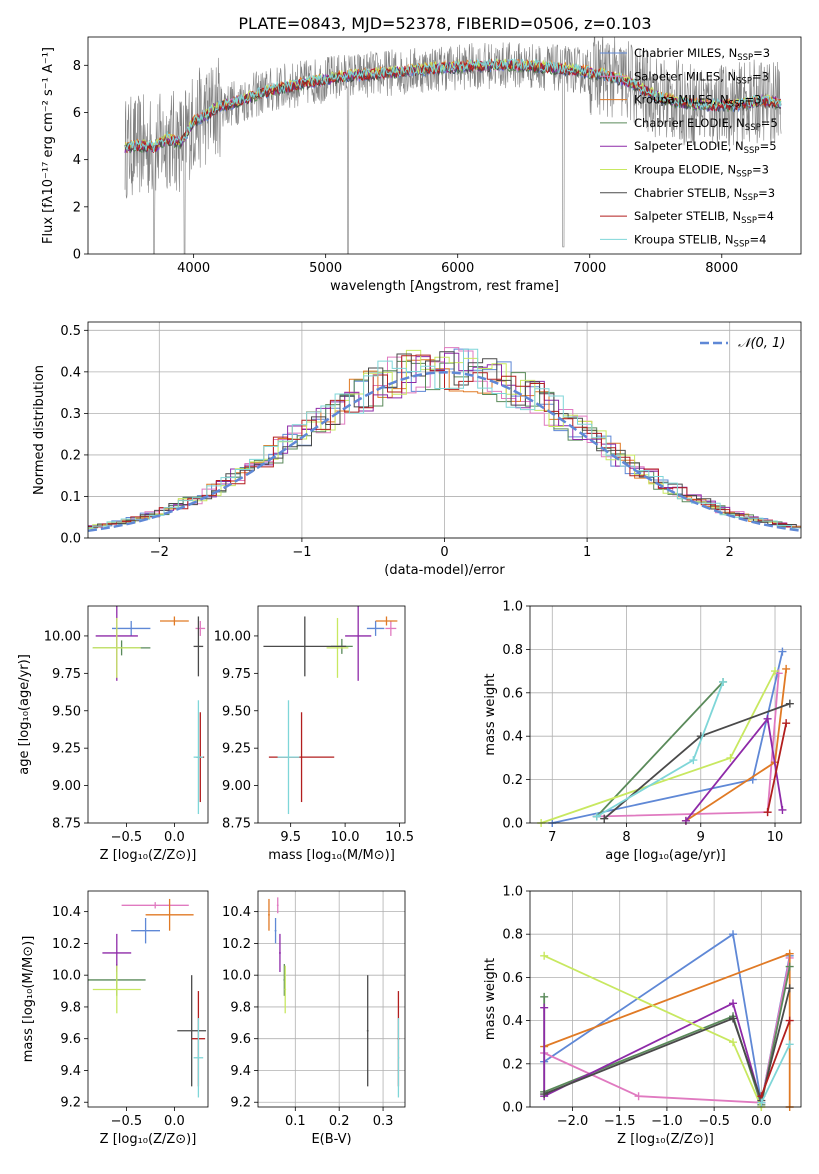 Image resolution: width=819 pixels, height=1174 pixels. What do you see at coordinates (77, 66) in the screenshot?
I see `y-tick-label: 8` at bounding box center [77, 66].